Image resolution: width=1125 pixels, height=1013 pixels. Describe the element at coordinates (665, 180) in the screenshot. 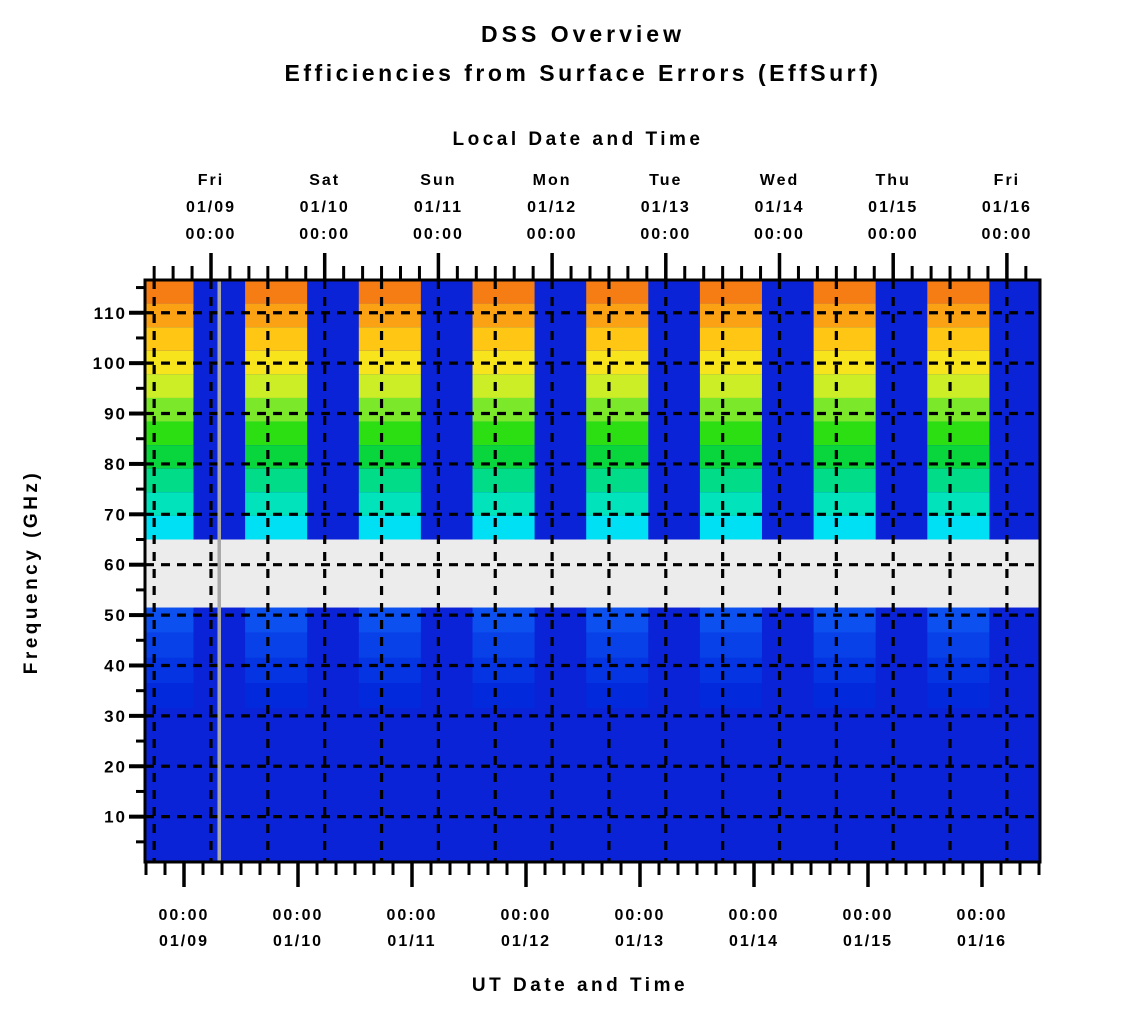

I see `top-tick-label-day: Tue` at that location.